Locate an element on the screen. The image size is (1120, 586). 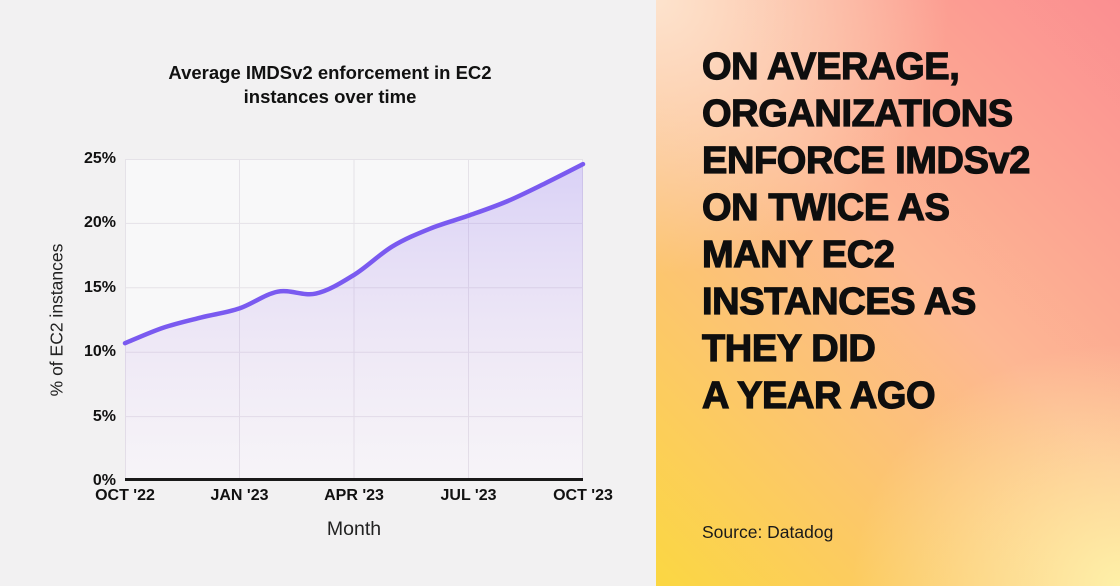
x-tick-label: JUL '23 is located at coordinates (468, 495).